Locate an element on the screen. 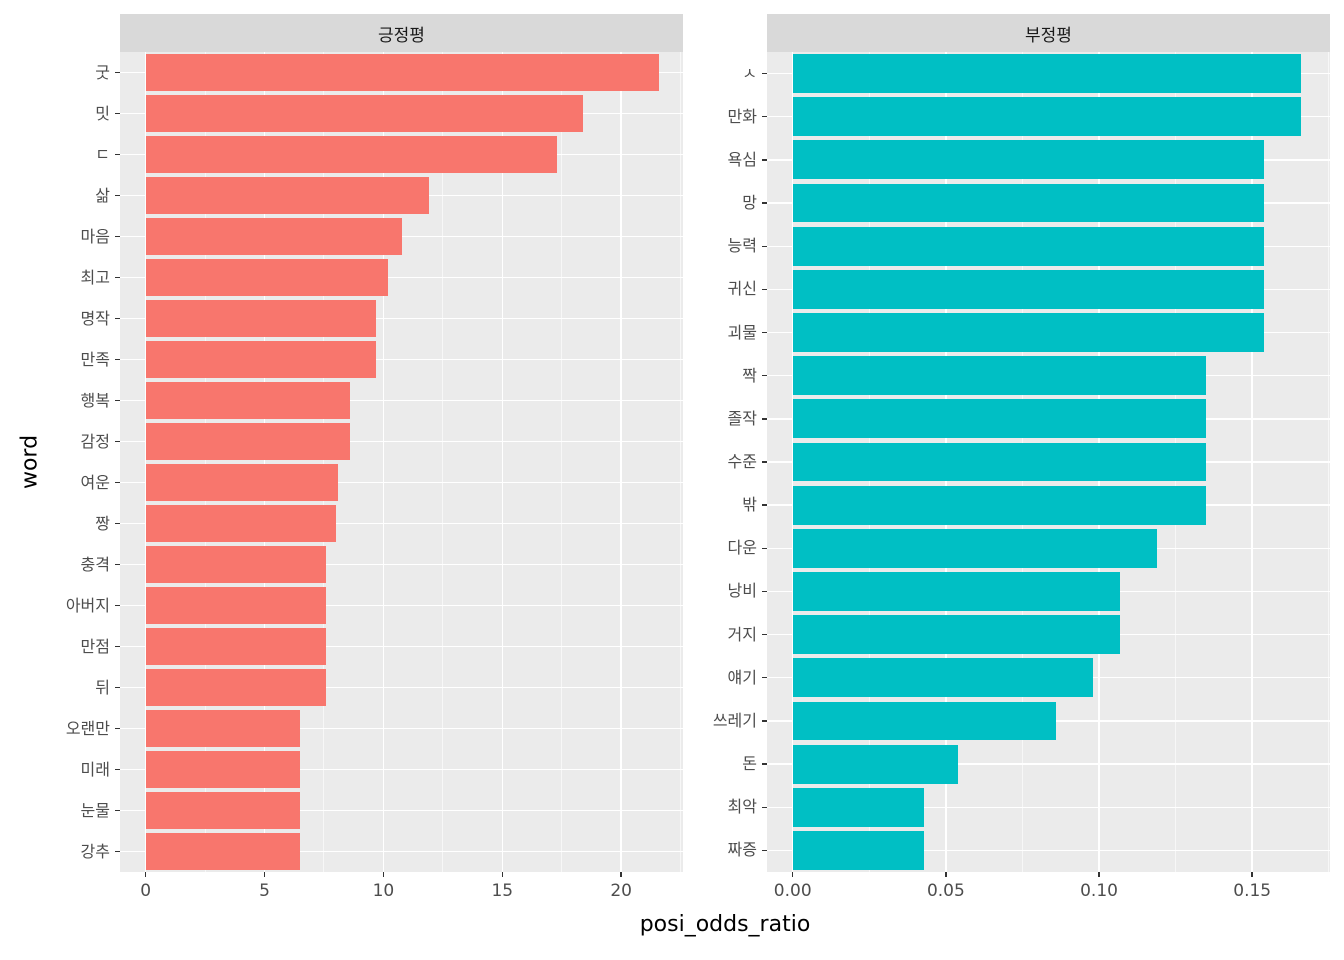  y-tick-label: 굿 is located at coordinates (102, 72).